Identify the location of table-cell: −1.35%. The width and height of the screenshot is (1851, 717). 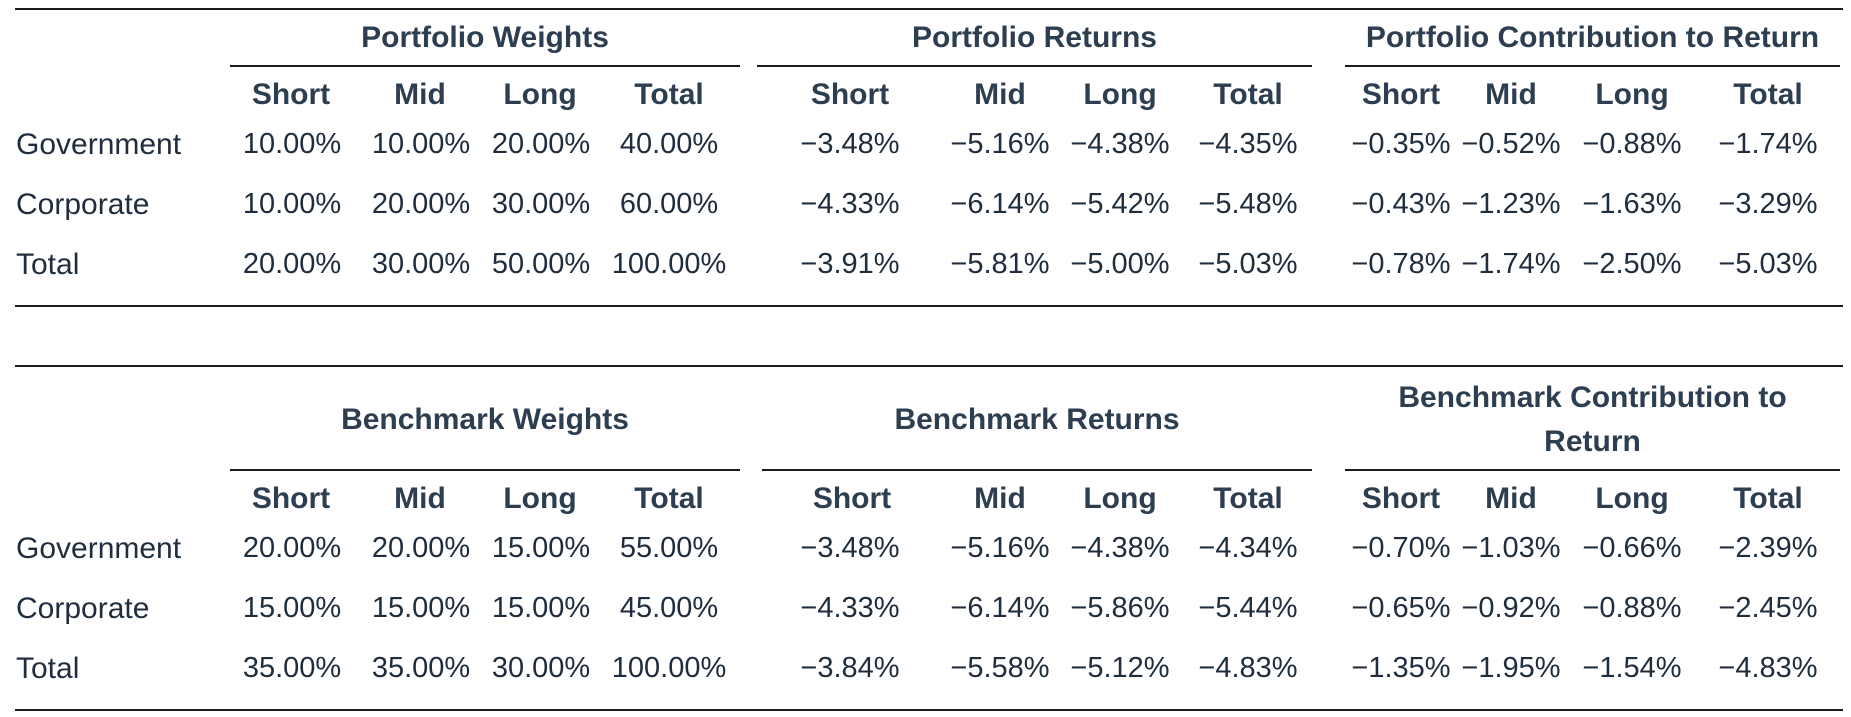
(1401, 668).